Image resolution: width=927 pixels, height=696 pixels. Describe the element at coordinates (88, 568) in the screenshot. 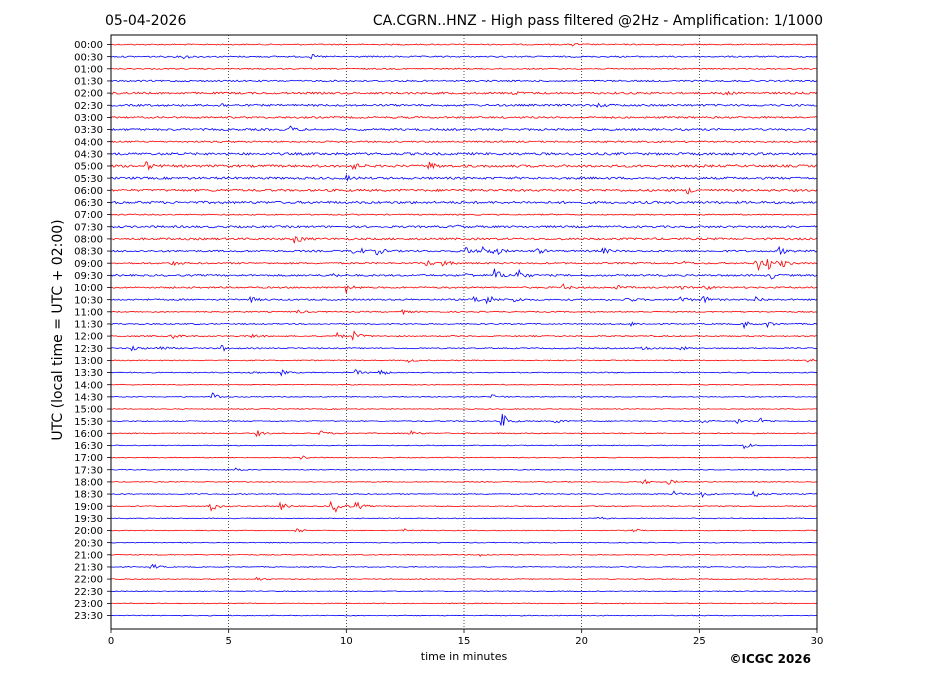

I see `y-tick-label: 21:30` at that location.